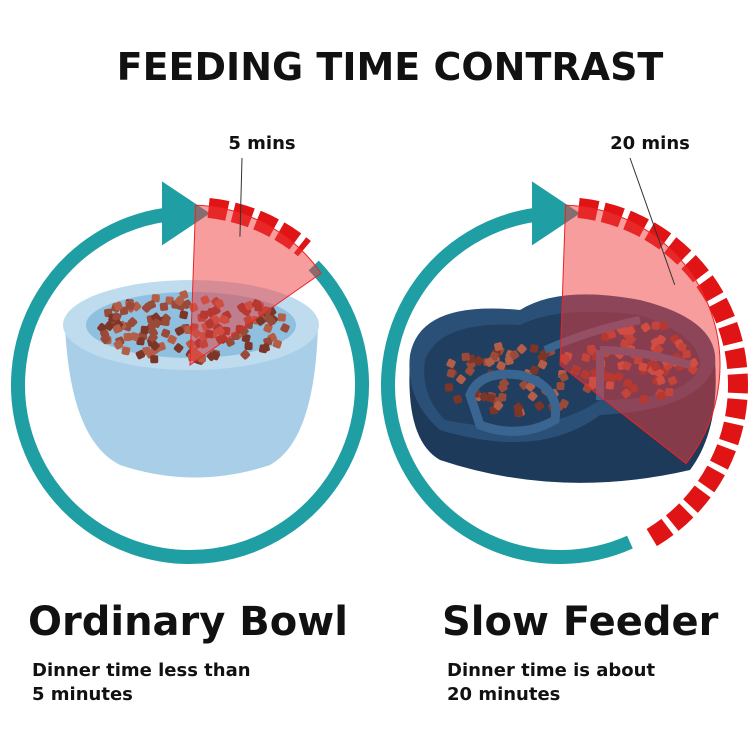 This screenshot has height=750, width=750. What do you see at coordinates (82, 694) in the screenshot?
I see `description: 5 minutes` at bounding box center [82, 694].